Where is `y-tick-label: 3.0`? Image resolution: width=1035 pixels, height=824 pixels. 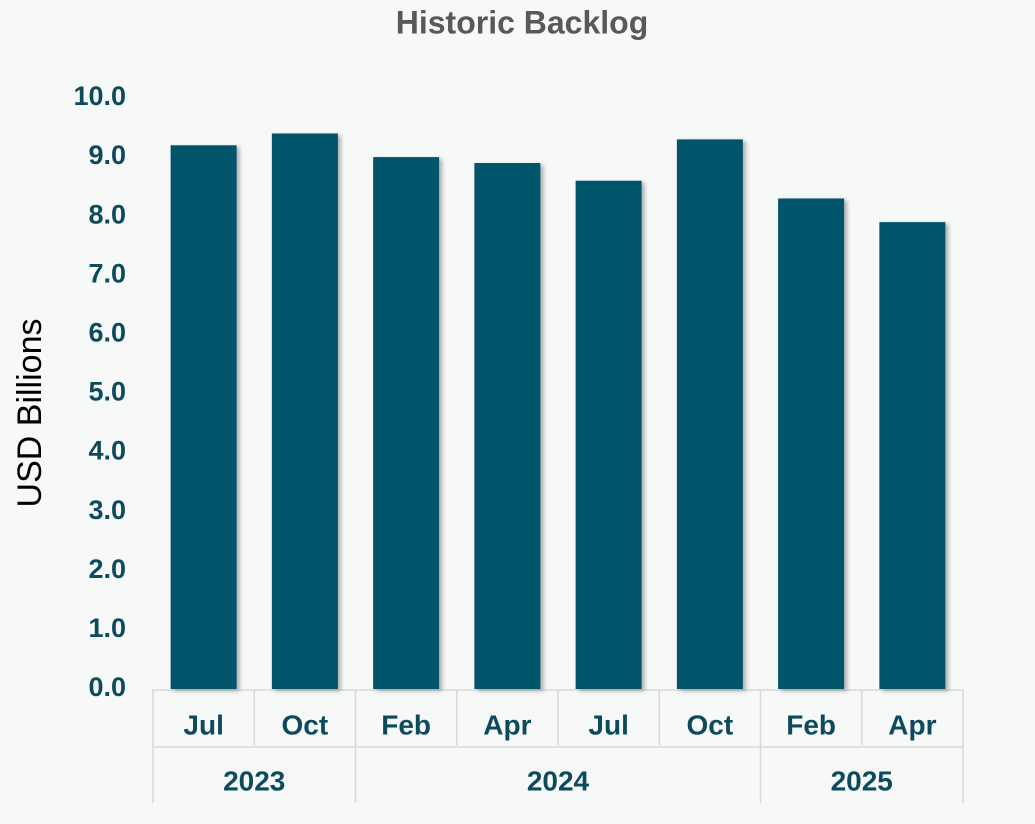 y-tick-label: 3.0 is located at coordinates (107, 510).